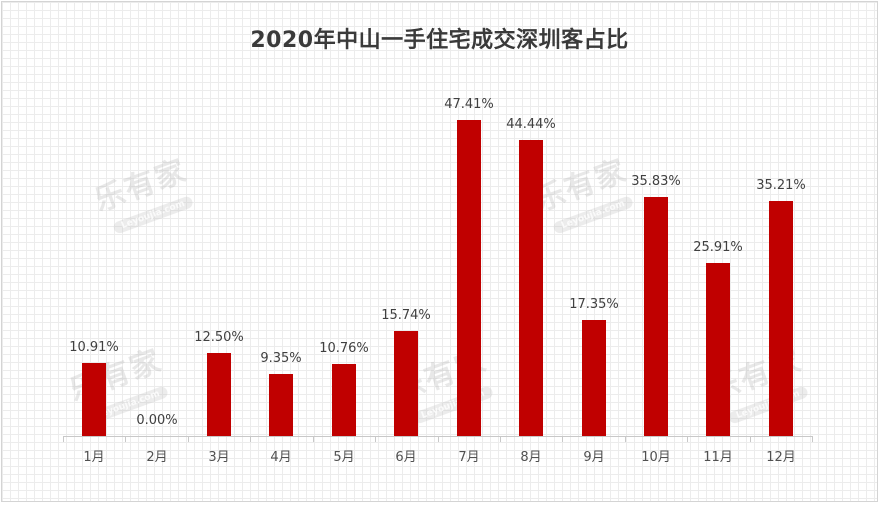 The height and width of the screenshot is (514, 879). I want to click on x-axis-label: 8月, so click(531, 457).